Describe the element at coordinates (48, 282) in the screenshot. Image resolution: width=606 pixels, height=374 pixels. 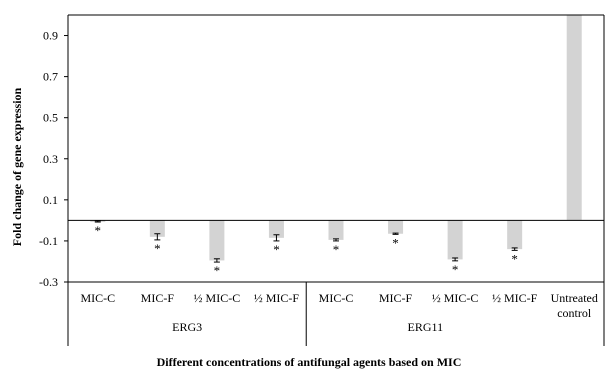
I see `y-tick-label: -0.3` at that location.